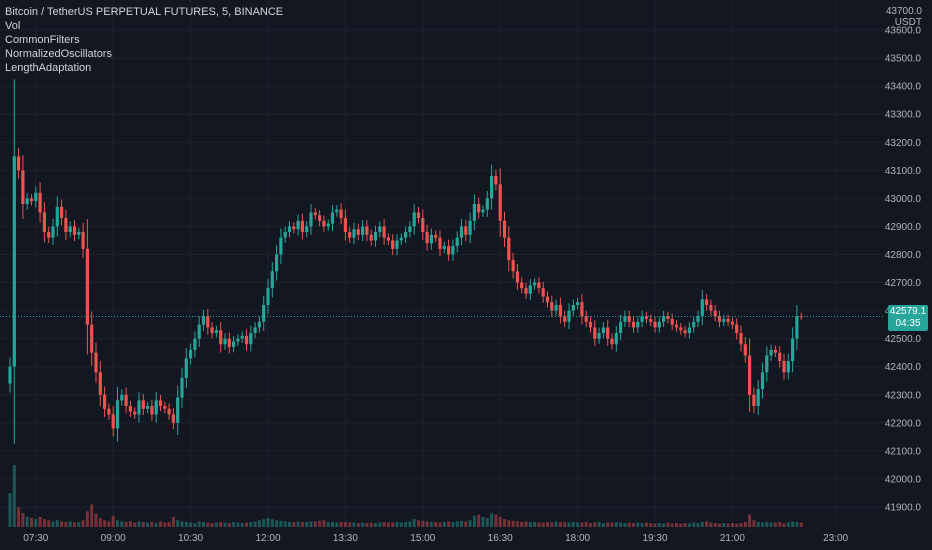 This screenshot has width=932, height=550. Describe the element at coordinates (13, 26) in the screenshot. I see `indicator-vol: Vol` at that location.